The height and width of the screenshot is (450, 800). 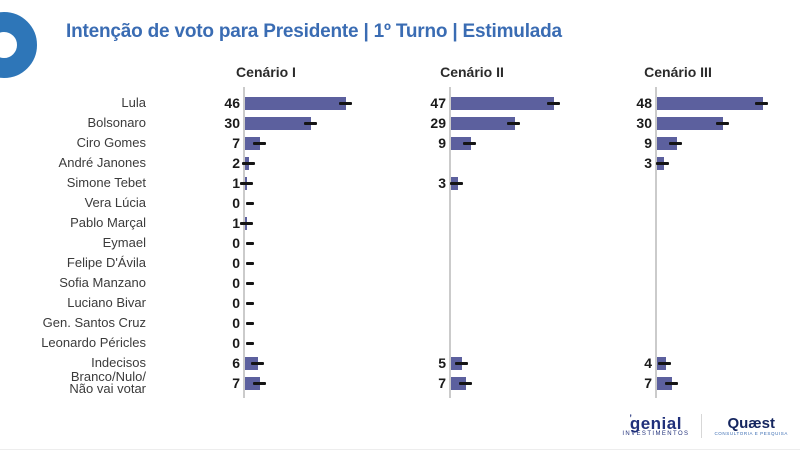 What do you see at coordinates (678, 72) in the screenshot?
I see `scenario-3-header: Cenário III` at bounding box center [678, 72].